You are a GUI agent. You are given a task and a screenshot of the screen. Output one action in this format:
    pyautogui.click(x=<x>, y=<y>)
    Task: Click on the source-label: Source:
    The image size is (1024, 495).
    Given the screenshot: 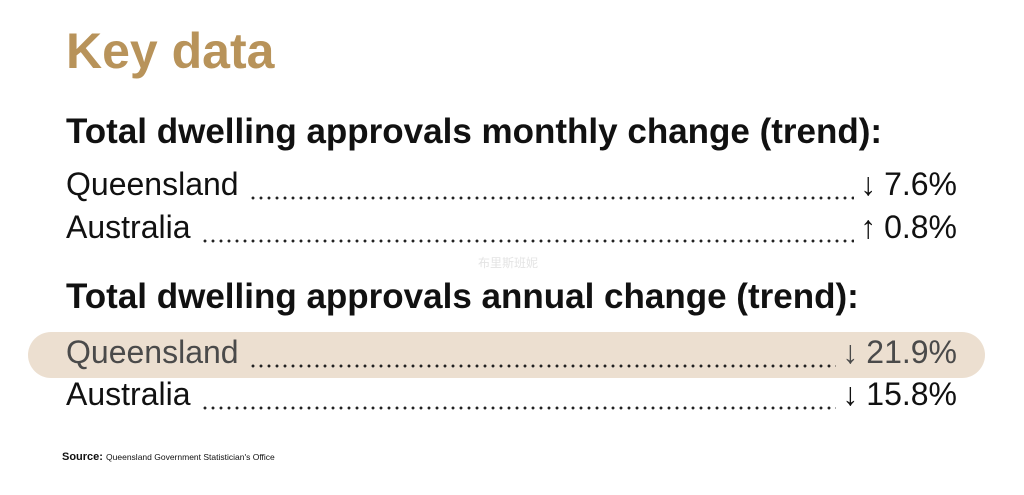 What is the action you would take?
    pyautogui.click(x=82, y=457)
    